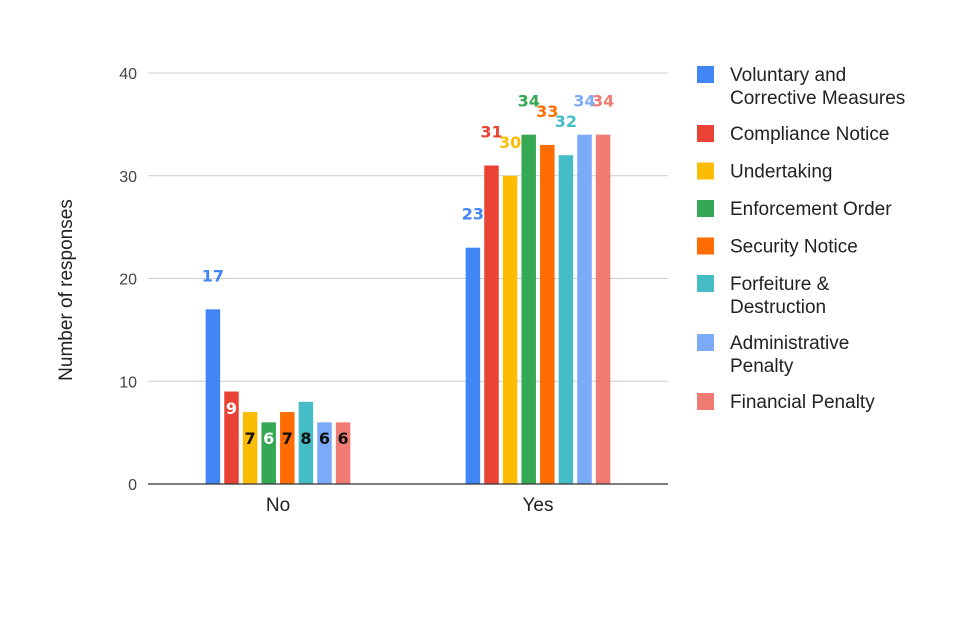  I want to click on legend-item: Security Notice, so click(777, 247).